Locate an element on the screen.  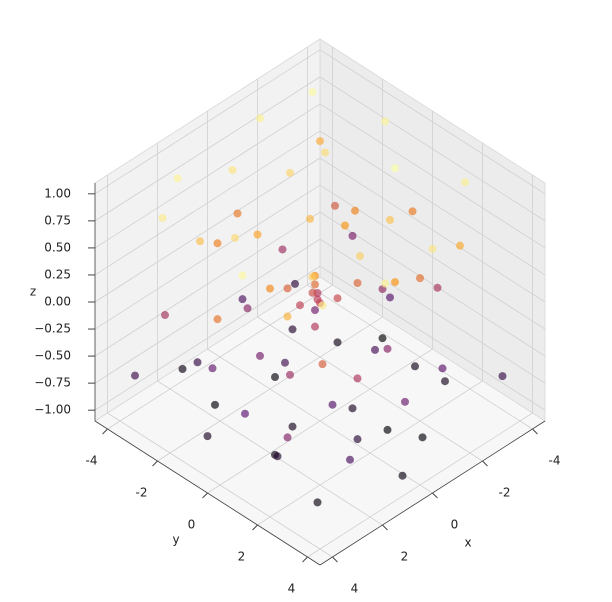
z-tick-label: 0.75 is located at coordinates (57, 220).